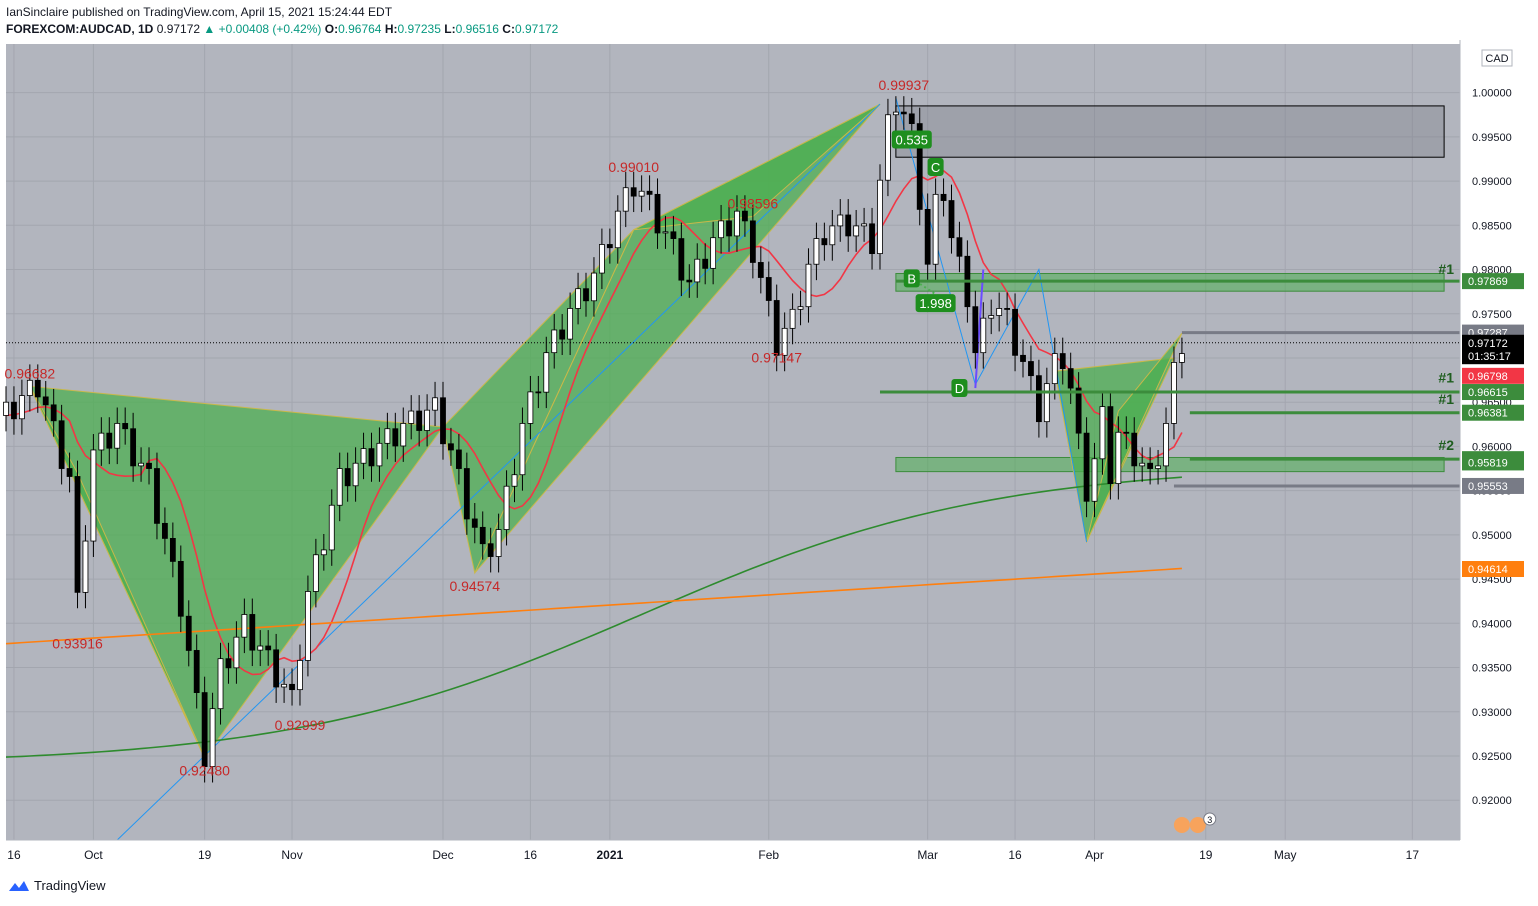  I want to click on axis-price-label: 0.97869, so click(1488, 282).